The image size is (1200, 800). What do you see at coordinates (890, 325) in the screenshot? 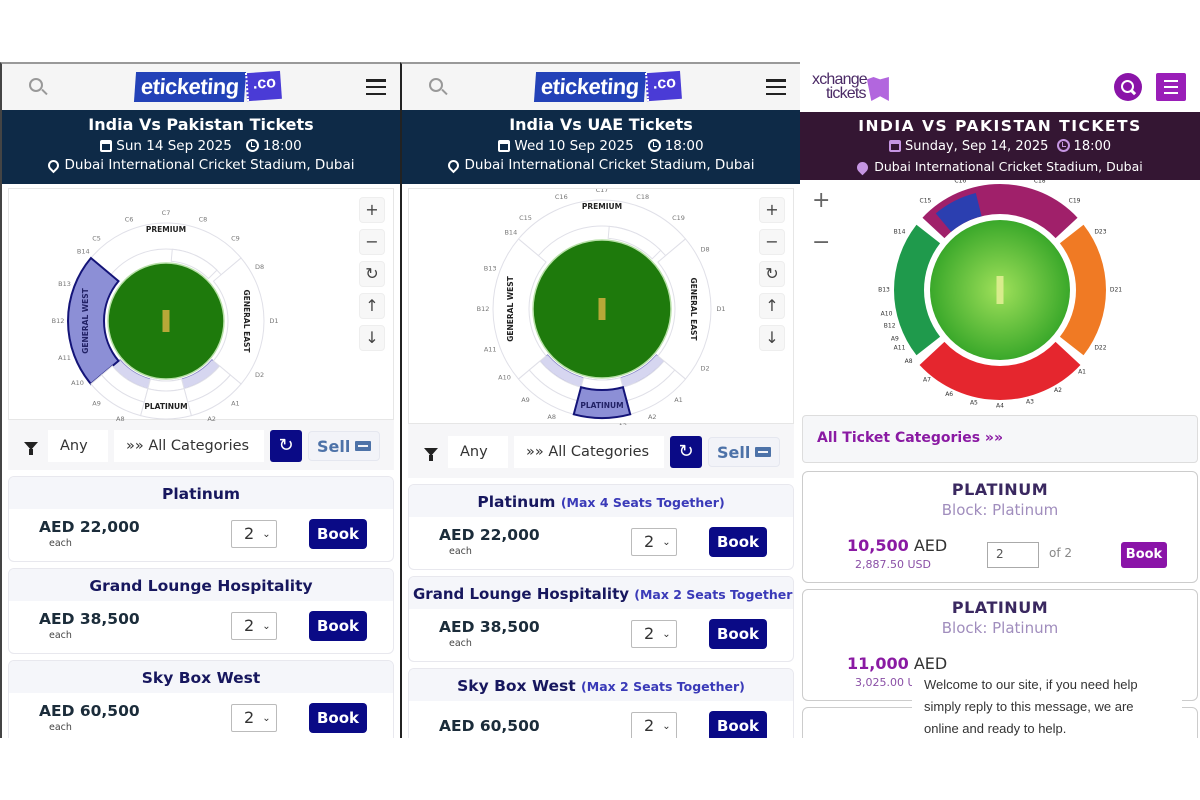
I see `gate-label: B12` at bounding box center [890, 325].